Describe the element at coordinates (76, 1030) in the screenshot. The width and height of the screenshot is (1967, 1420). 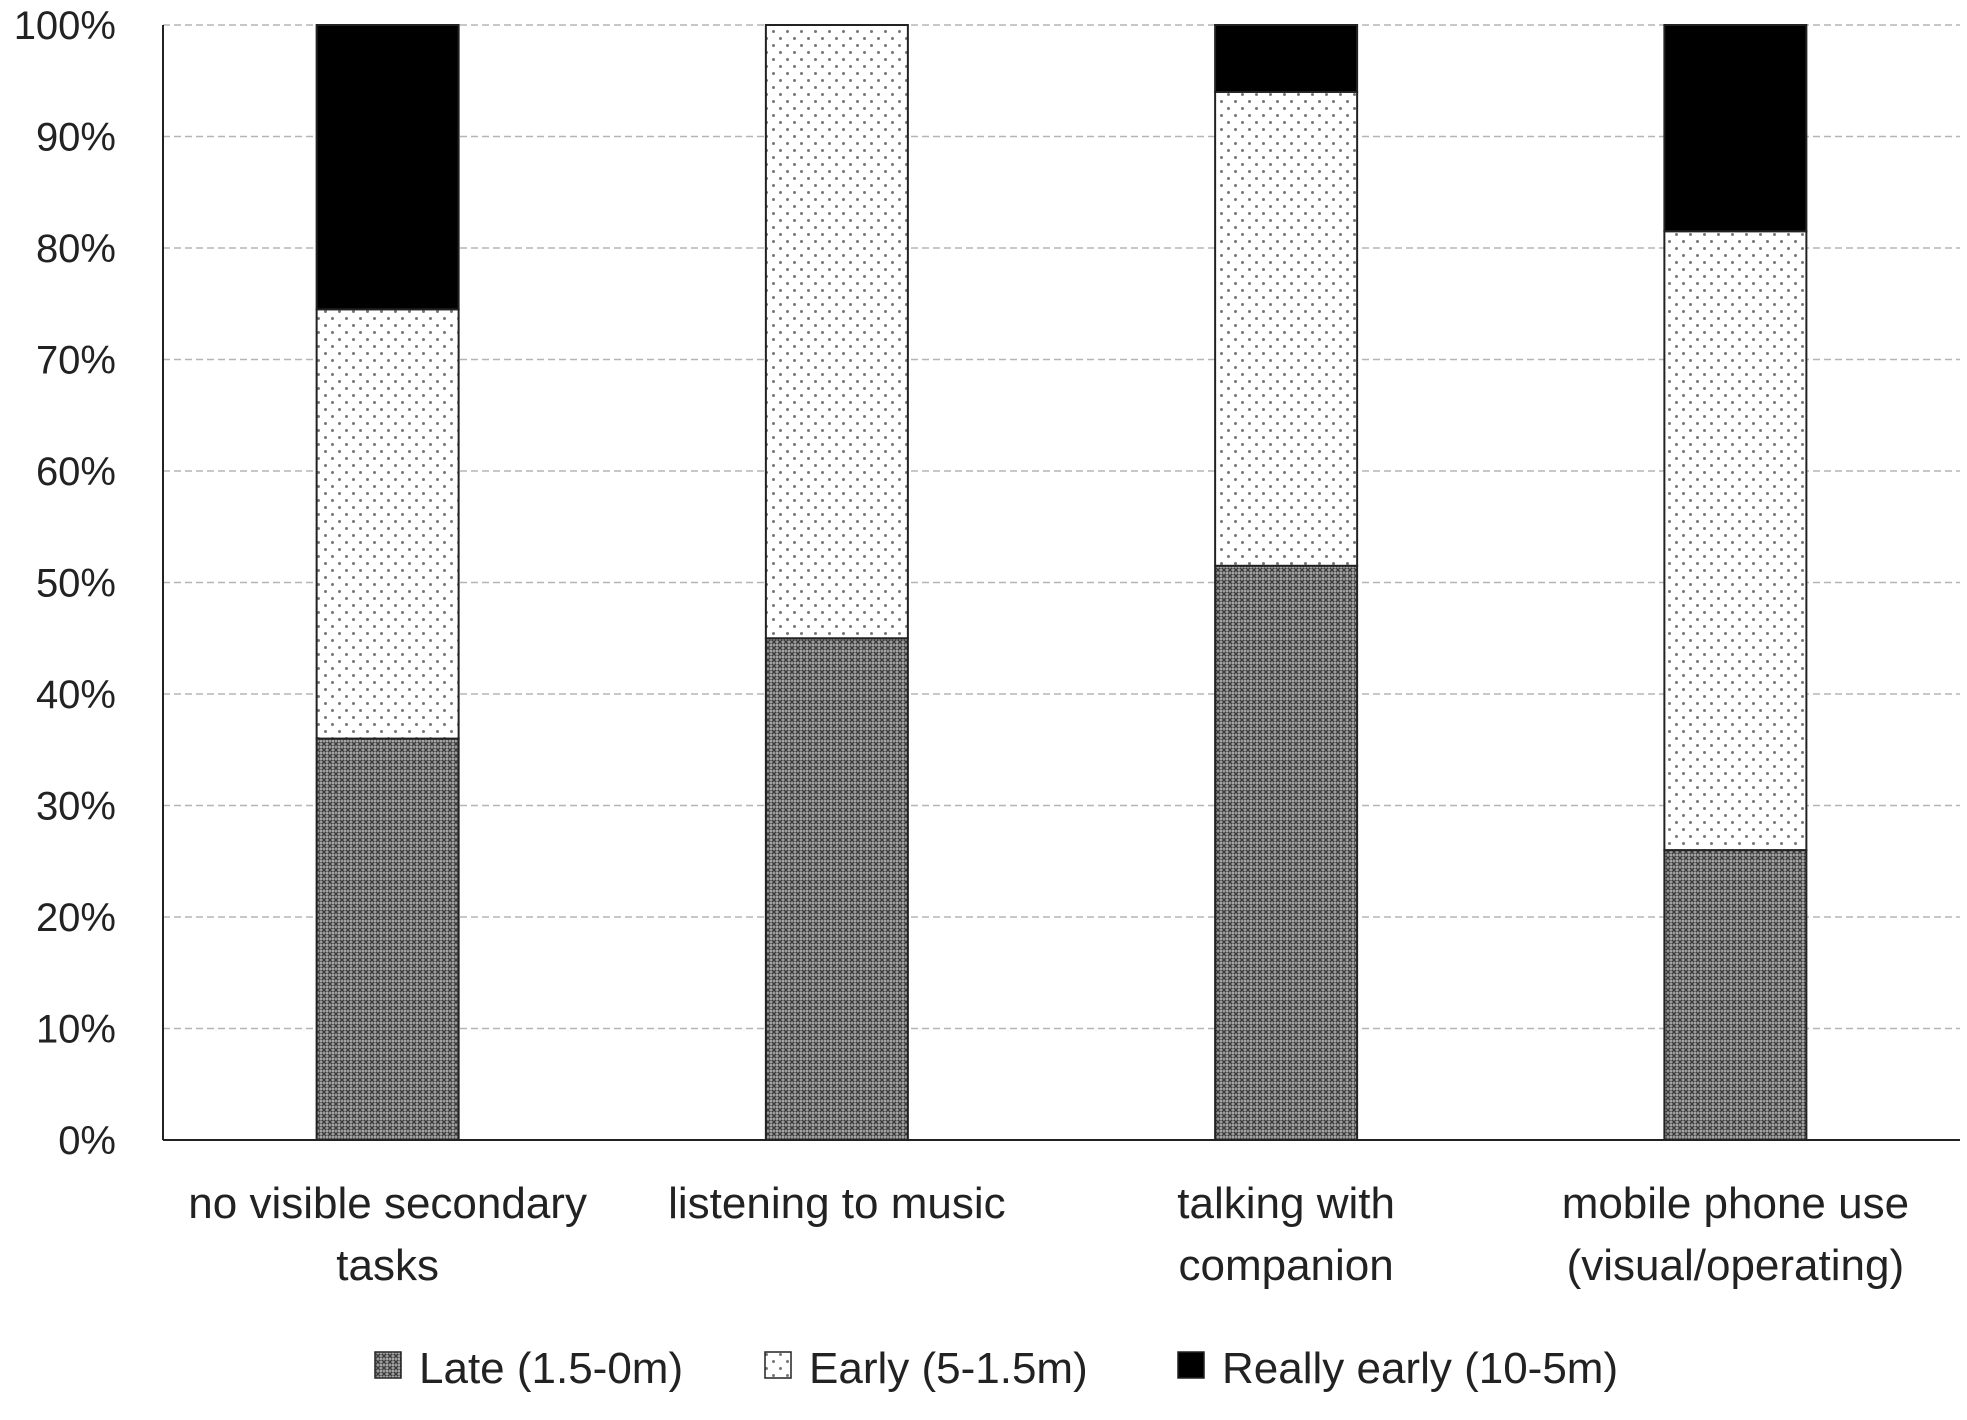
I see `y-tick-label: 10%` at that location.